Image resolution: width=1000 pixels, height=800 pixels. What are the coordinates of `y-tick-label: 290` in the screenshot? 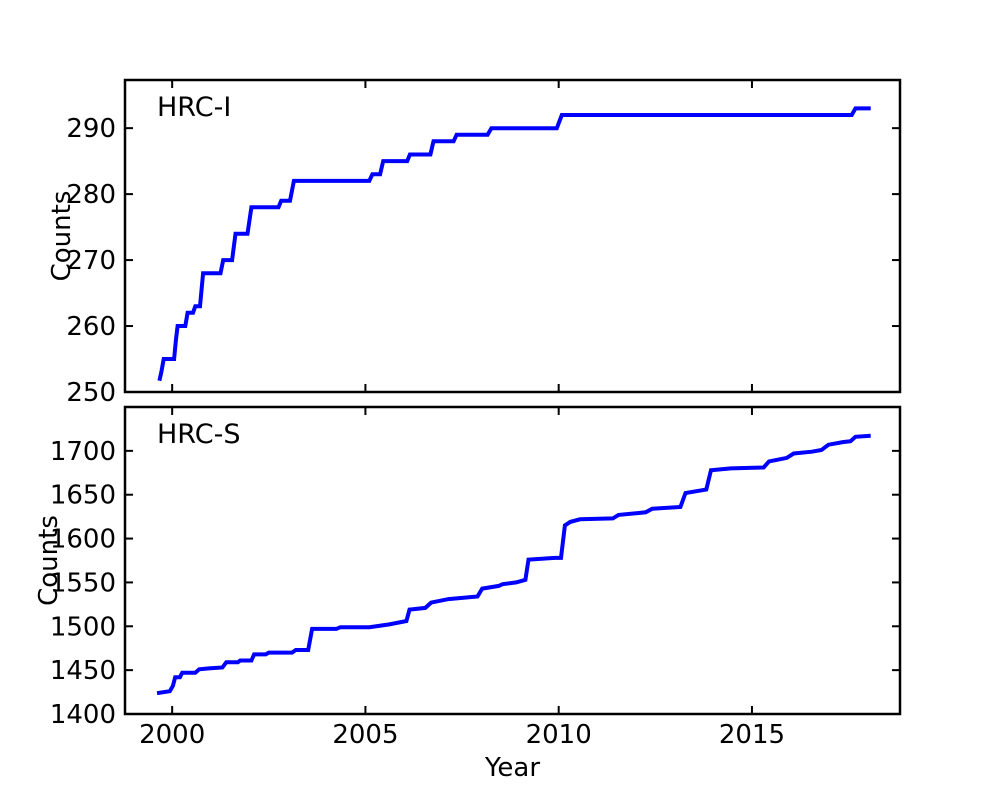 It's located at (91, 129).